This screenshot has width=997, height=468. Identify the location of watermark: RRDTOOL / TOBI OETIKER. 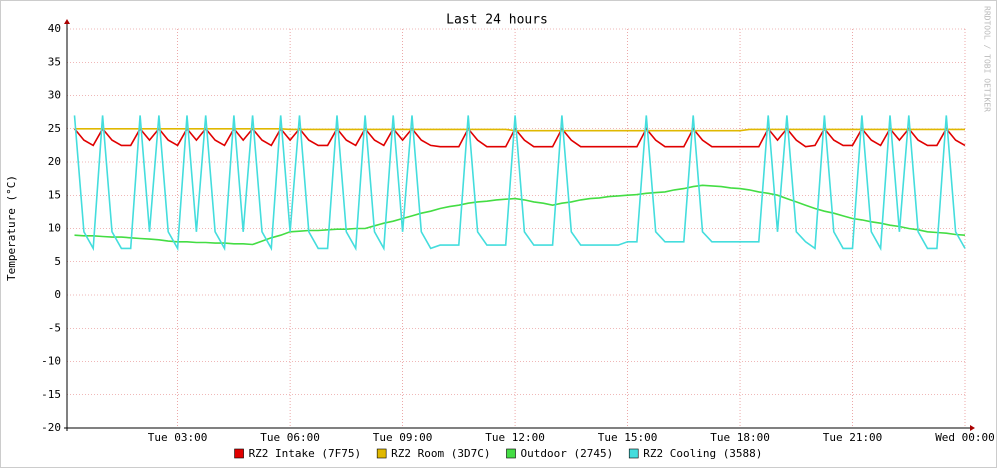
(987, 59).